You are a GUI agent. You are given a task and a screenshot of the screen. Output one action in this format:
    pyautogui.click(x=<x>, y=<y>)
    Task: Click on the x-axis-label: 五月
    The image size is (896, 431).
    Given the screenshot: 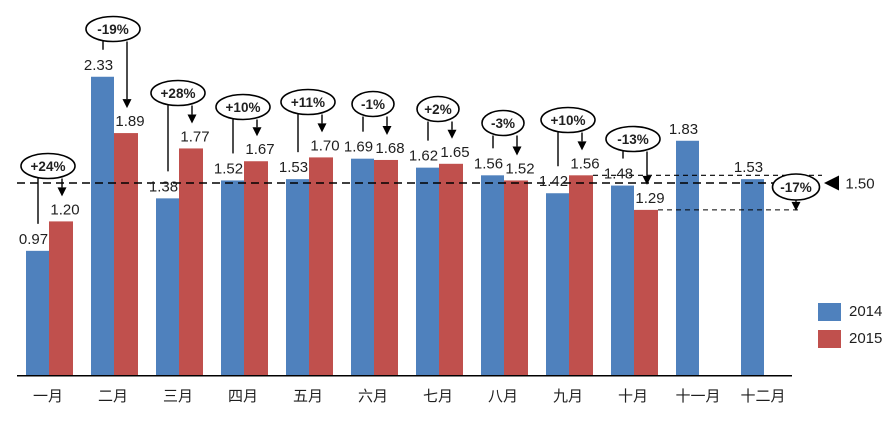 What is the action you would take?
    pyautogui.click(x=308, y=396)
    